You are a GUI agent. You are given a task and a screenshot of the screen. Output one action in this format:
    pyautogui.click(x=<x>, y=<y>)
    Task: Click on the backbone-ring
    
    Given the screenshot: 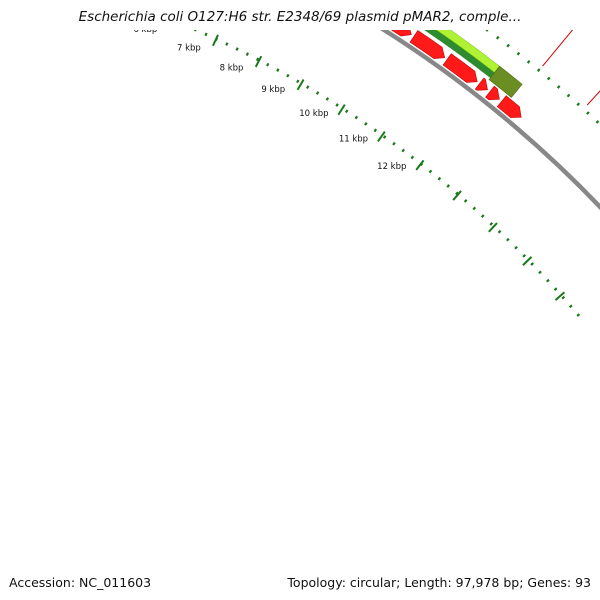 What is the action you would take?
    pyautogui.click(x=489, y=120)
    